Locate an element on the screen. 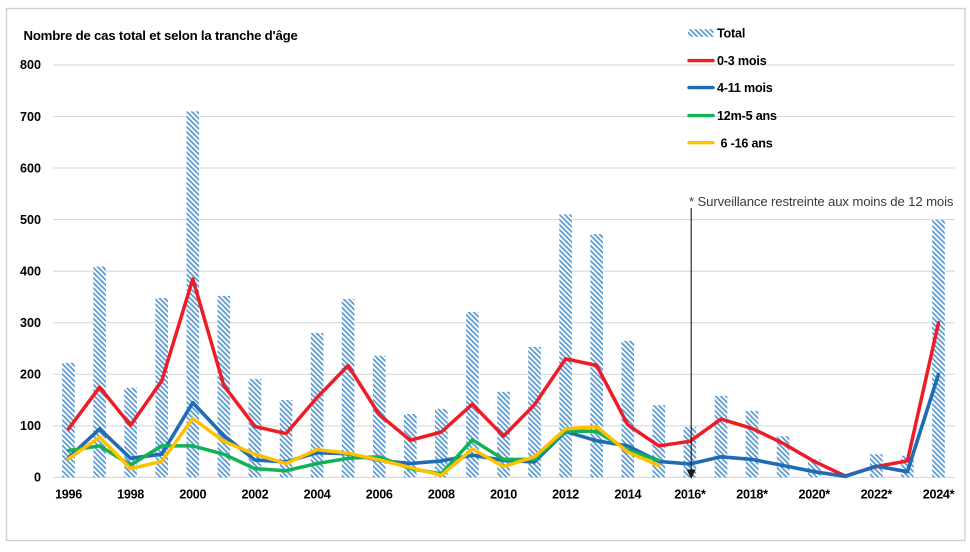 Image resolution: width=970 pixels, height=552 pixels. svg-text: 6 -16 ans is located at coordinates (747, 143).